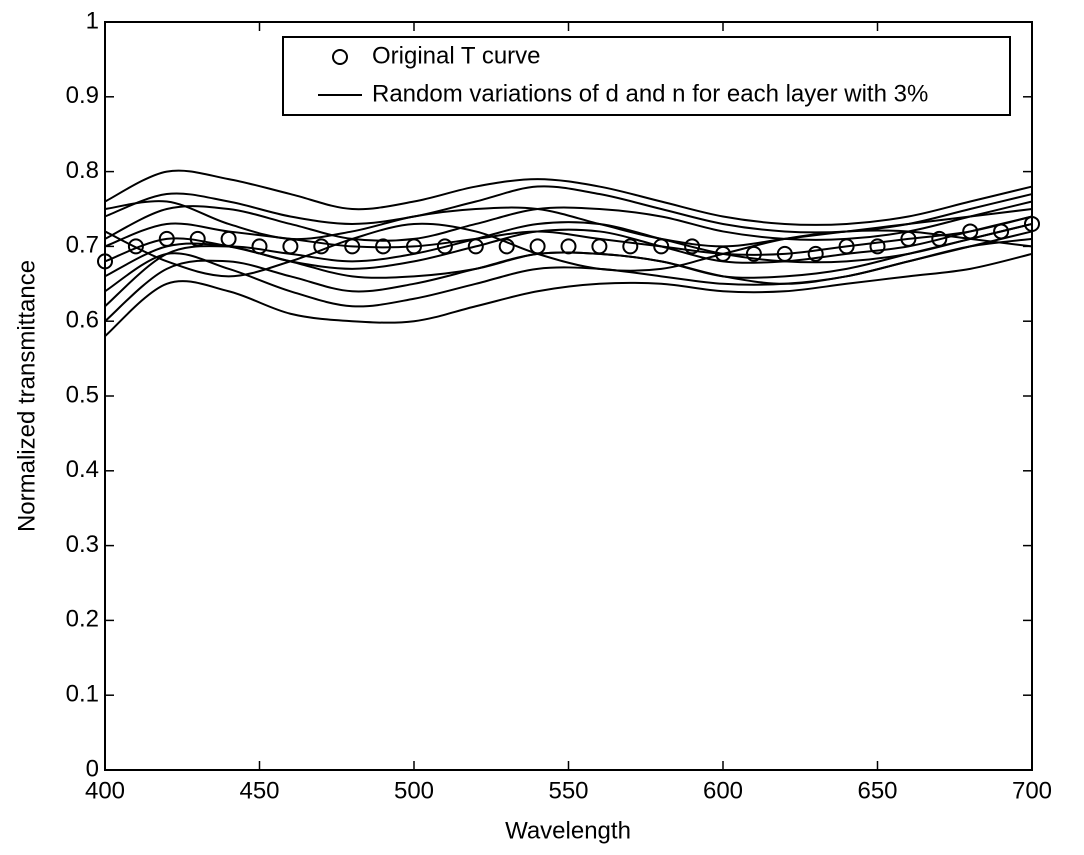 Image resolution: width=1084 pixels, height=855 pixels. Describe the element at coordinates (105, 790) in the screenshot. I see `x-tick-label: 400` at that location.